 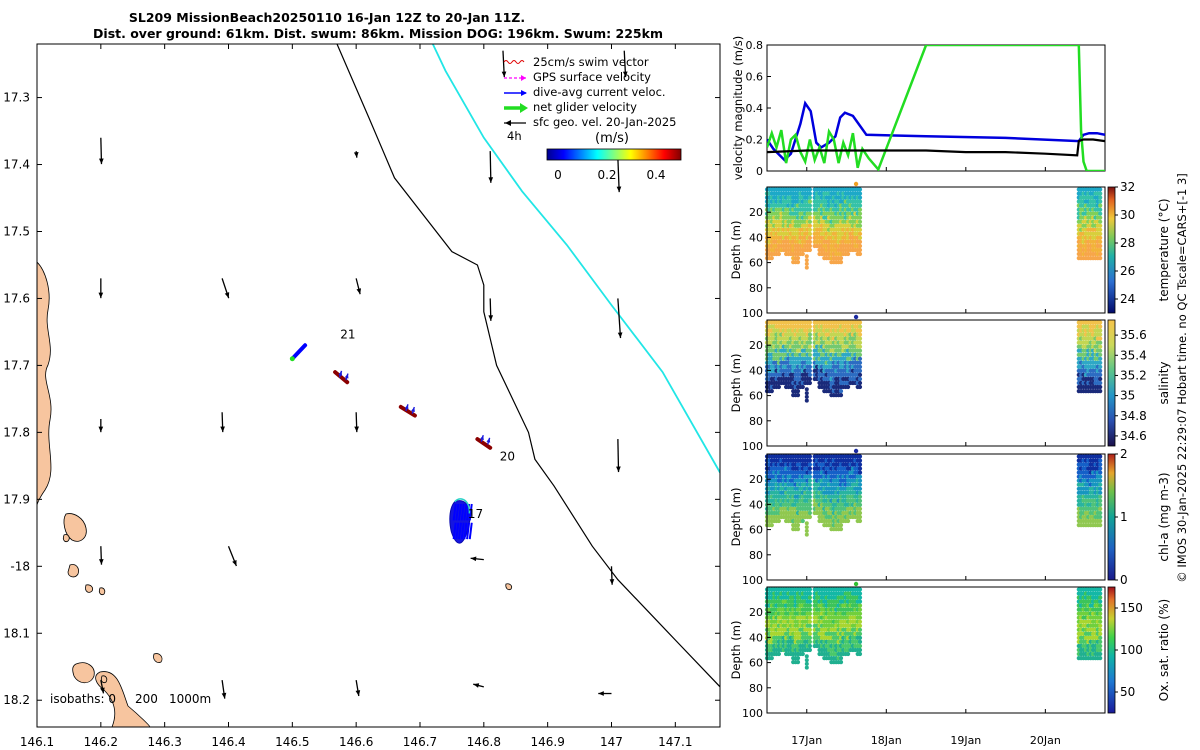 I want to click on section-frame, so click(x=936, y=517).